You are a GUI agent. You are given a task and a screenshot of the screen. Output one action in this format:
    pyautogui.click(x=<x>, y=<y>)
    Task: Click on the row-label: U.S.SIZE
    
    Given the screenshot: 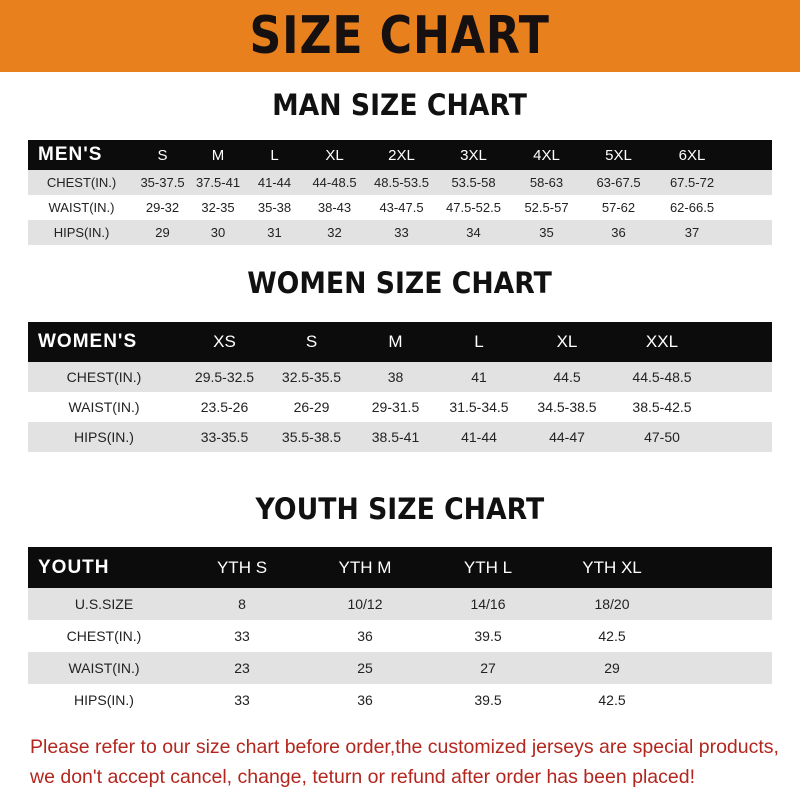 What is the action you would take?
    pyautogui.click(x=104, y=604)
    